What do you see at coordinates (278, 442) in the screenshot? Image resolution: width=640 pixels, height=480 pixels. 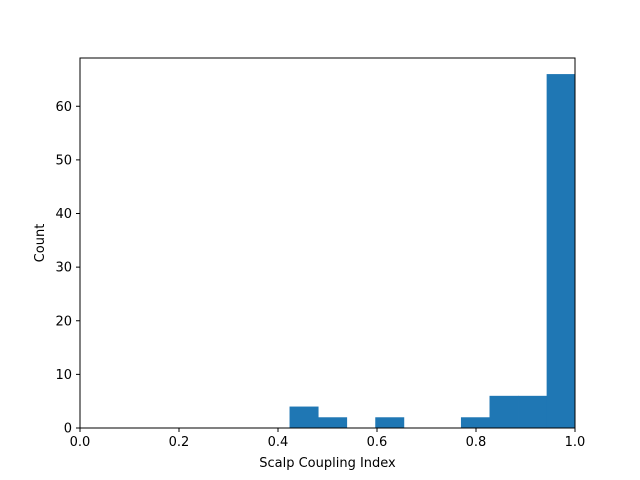 I see `x-tick-label: 0.4` at bounding box center [278, 442].